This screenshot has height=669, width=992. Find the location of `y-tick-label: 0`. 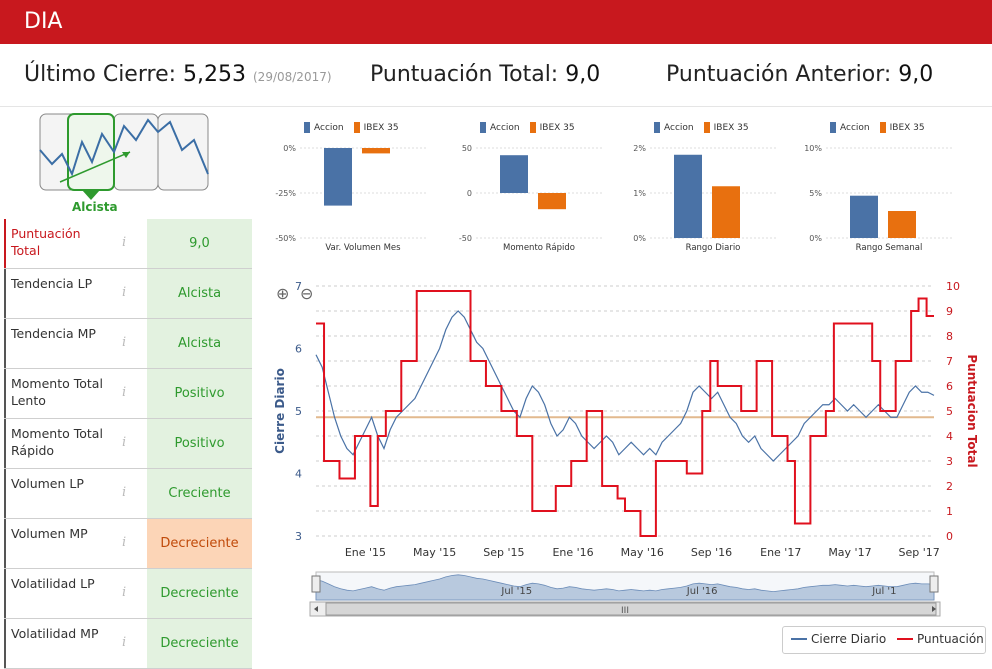

y-tick-label: 0 is located at coordinates (469, 193).